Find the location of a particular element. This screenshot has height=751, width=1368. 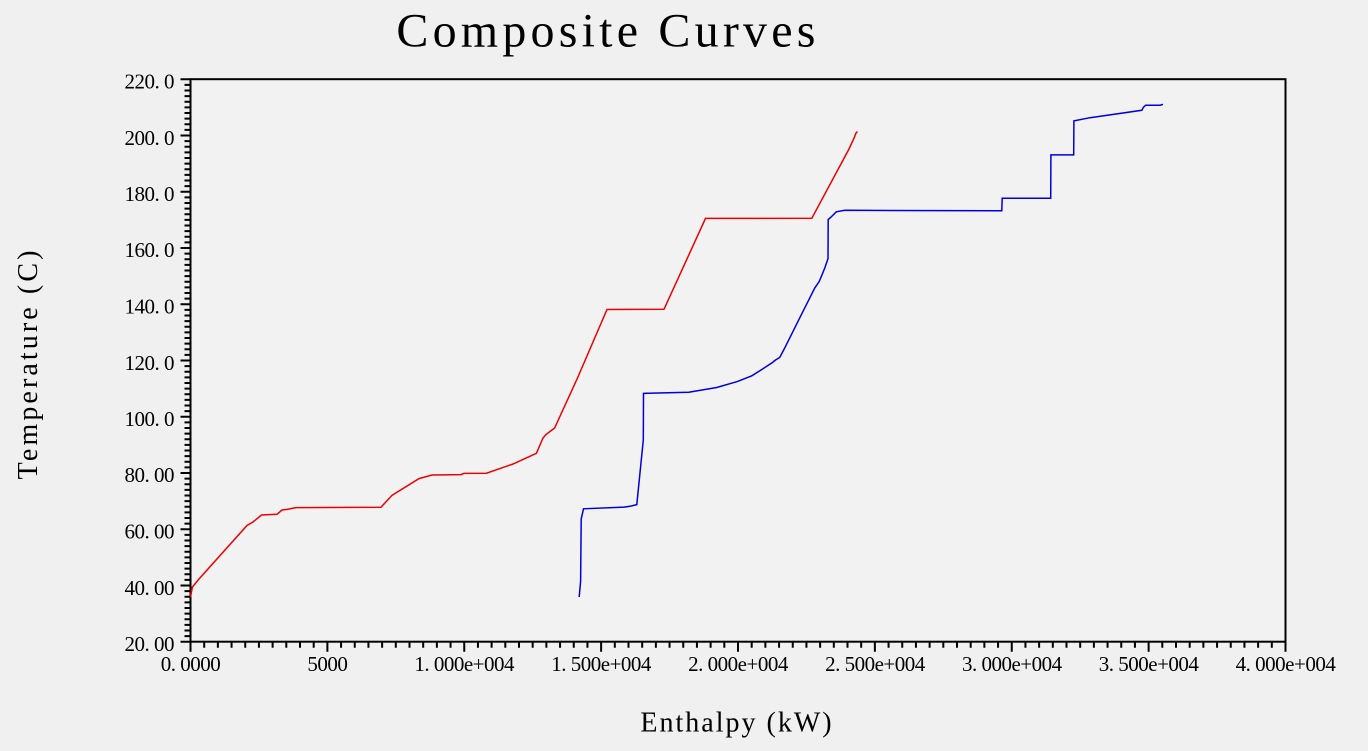

svg-text: 160. 0 is located at coordinates (150, 250).